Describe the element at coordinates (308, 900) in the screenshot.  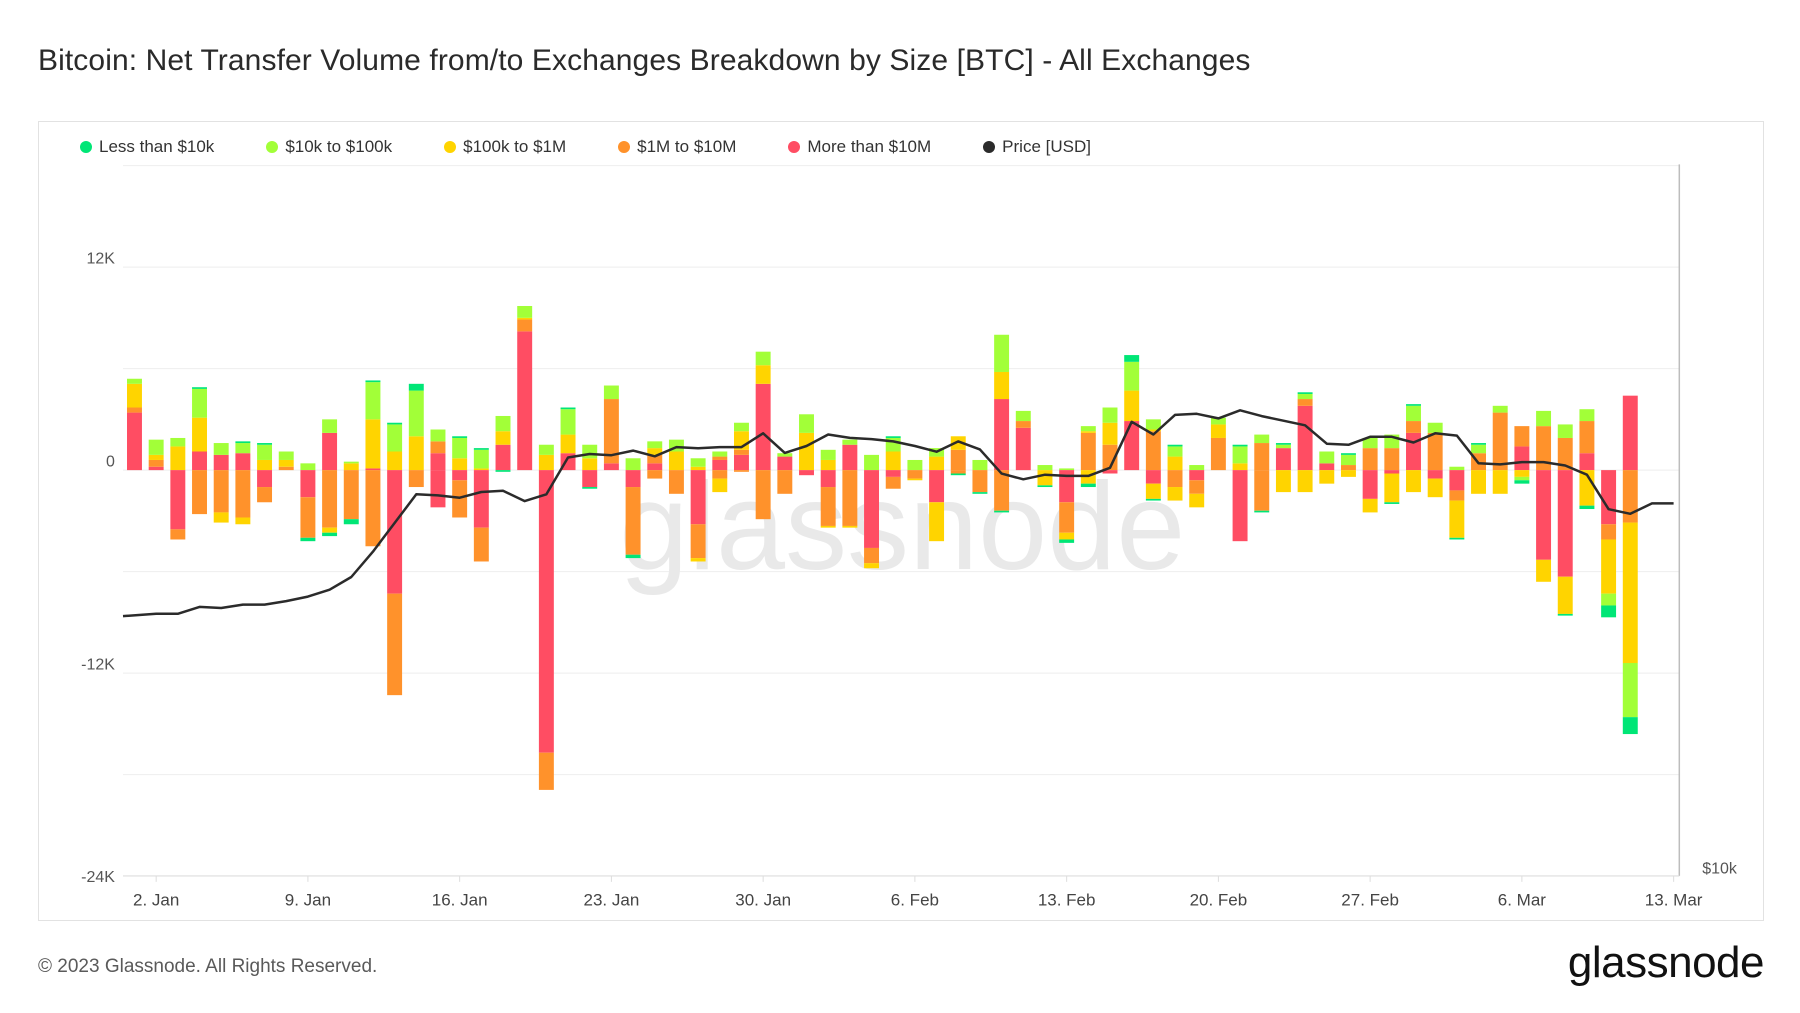
I see `x-tick-label: 9. Jan` at that location.